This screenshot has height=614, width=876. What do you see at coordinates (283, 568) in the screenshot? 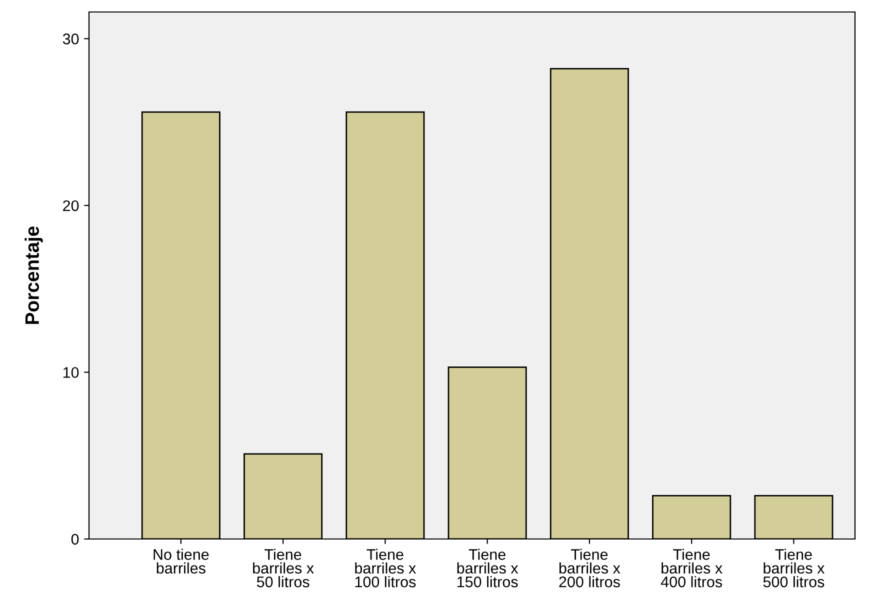
I see `x-tick-label: Tiene barriles x 50 litros` at bounding box center [283, 568].